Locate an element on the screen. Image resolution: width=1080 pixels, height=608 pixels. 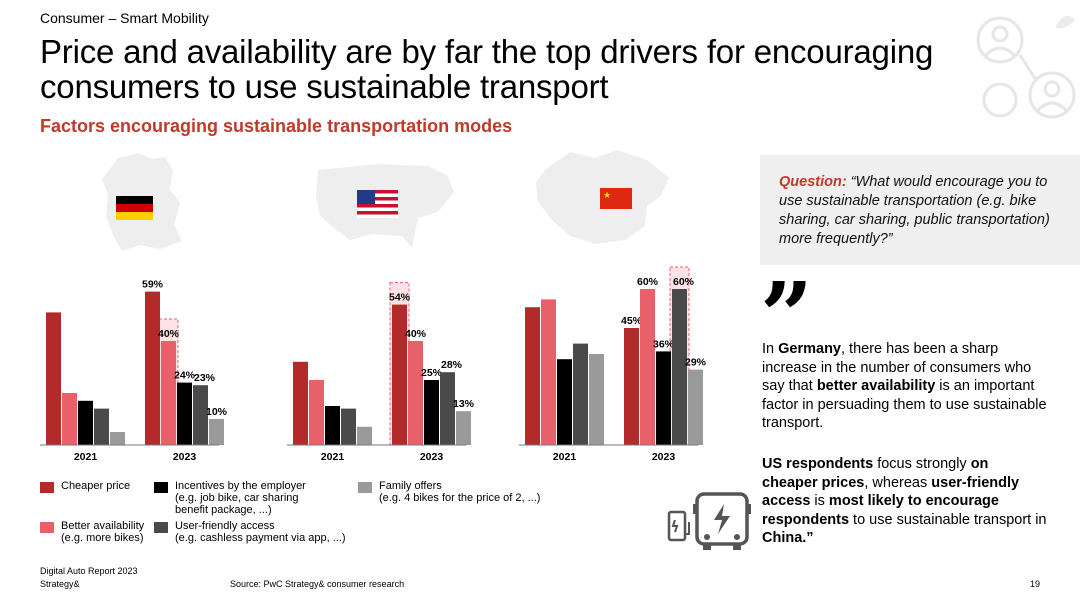
bar-chart-germany: 2021 59% 40% 24%23% 10% 2023 is located at coordinates (134, 371).